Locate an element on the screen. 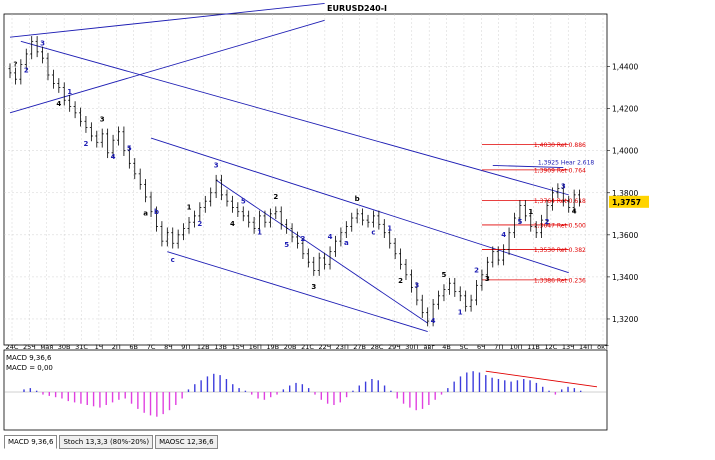 This screenshot has width=715, height=460. y-tick-label: 1,3200 is located at coordinates (625, 319).